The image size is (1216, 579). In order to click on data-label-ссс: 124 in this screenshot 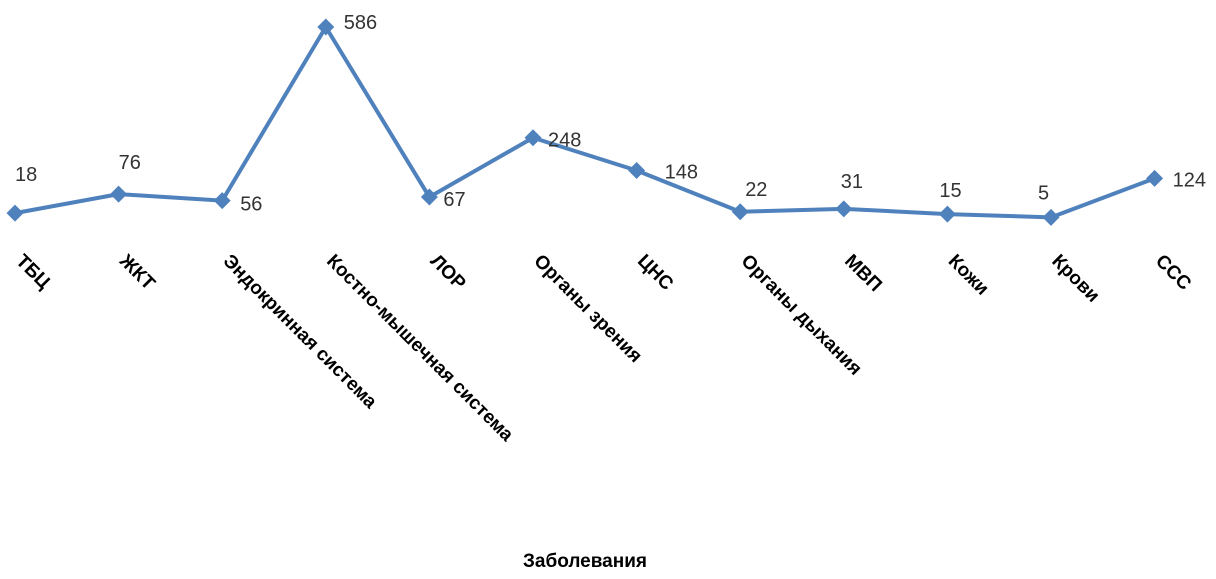, I will do `click(1189, 180)`.